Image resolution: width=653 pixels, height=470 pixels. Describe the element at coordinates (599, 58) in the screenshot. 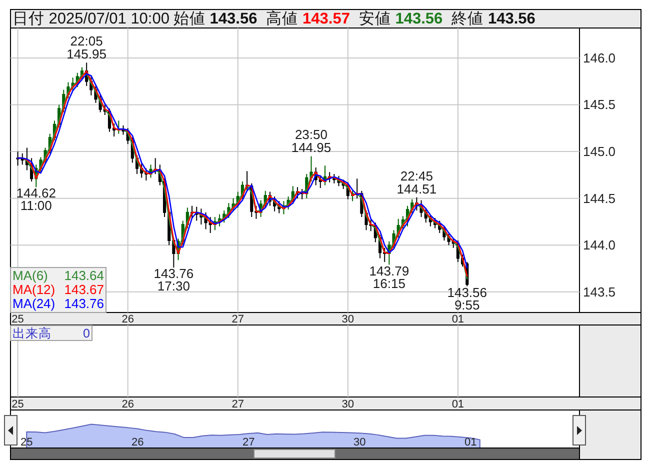

I see `y-tick-label: 146.0` at that location.